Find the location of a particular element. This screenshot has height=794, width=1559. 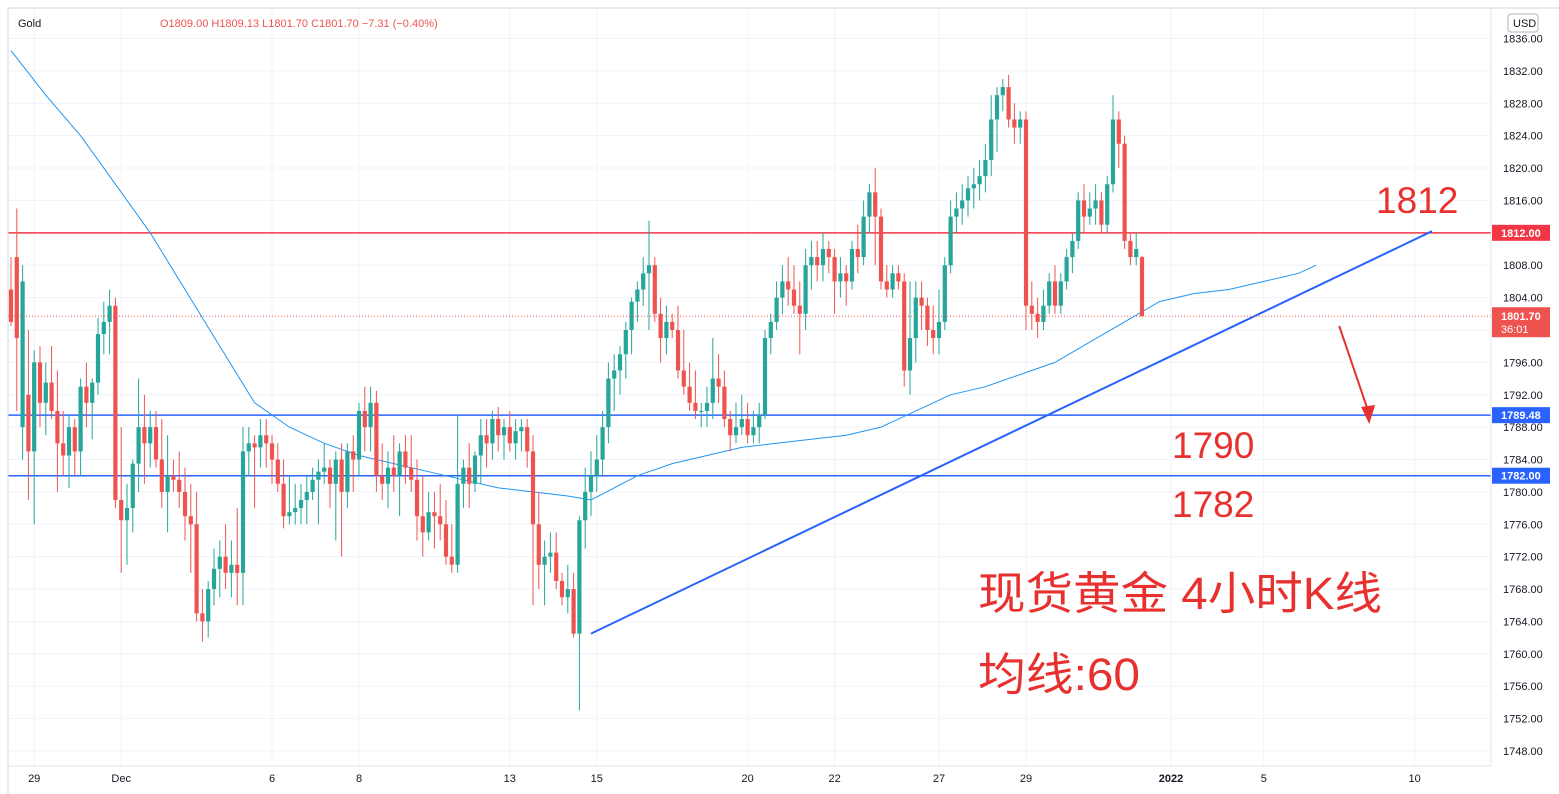

countdown-label: 36:01 is located at coordinates (1515, 330).